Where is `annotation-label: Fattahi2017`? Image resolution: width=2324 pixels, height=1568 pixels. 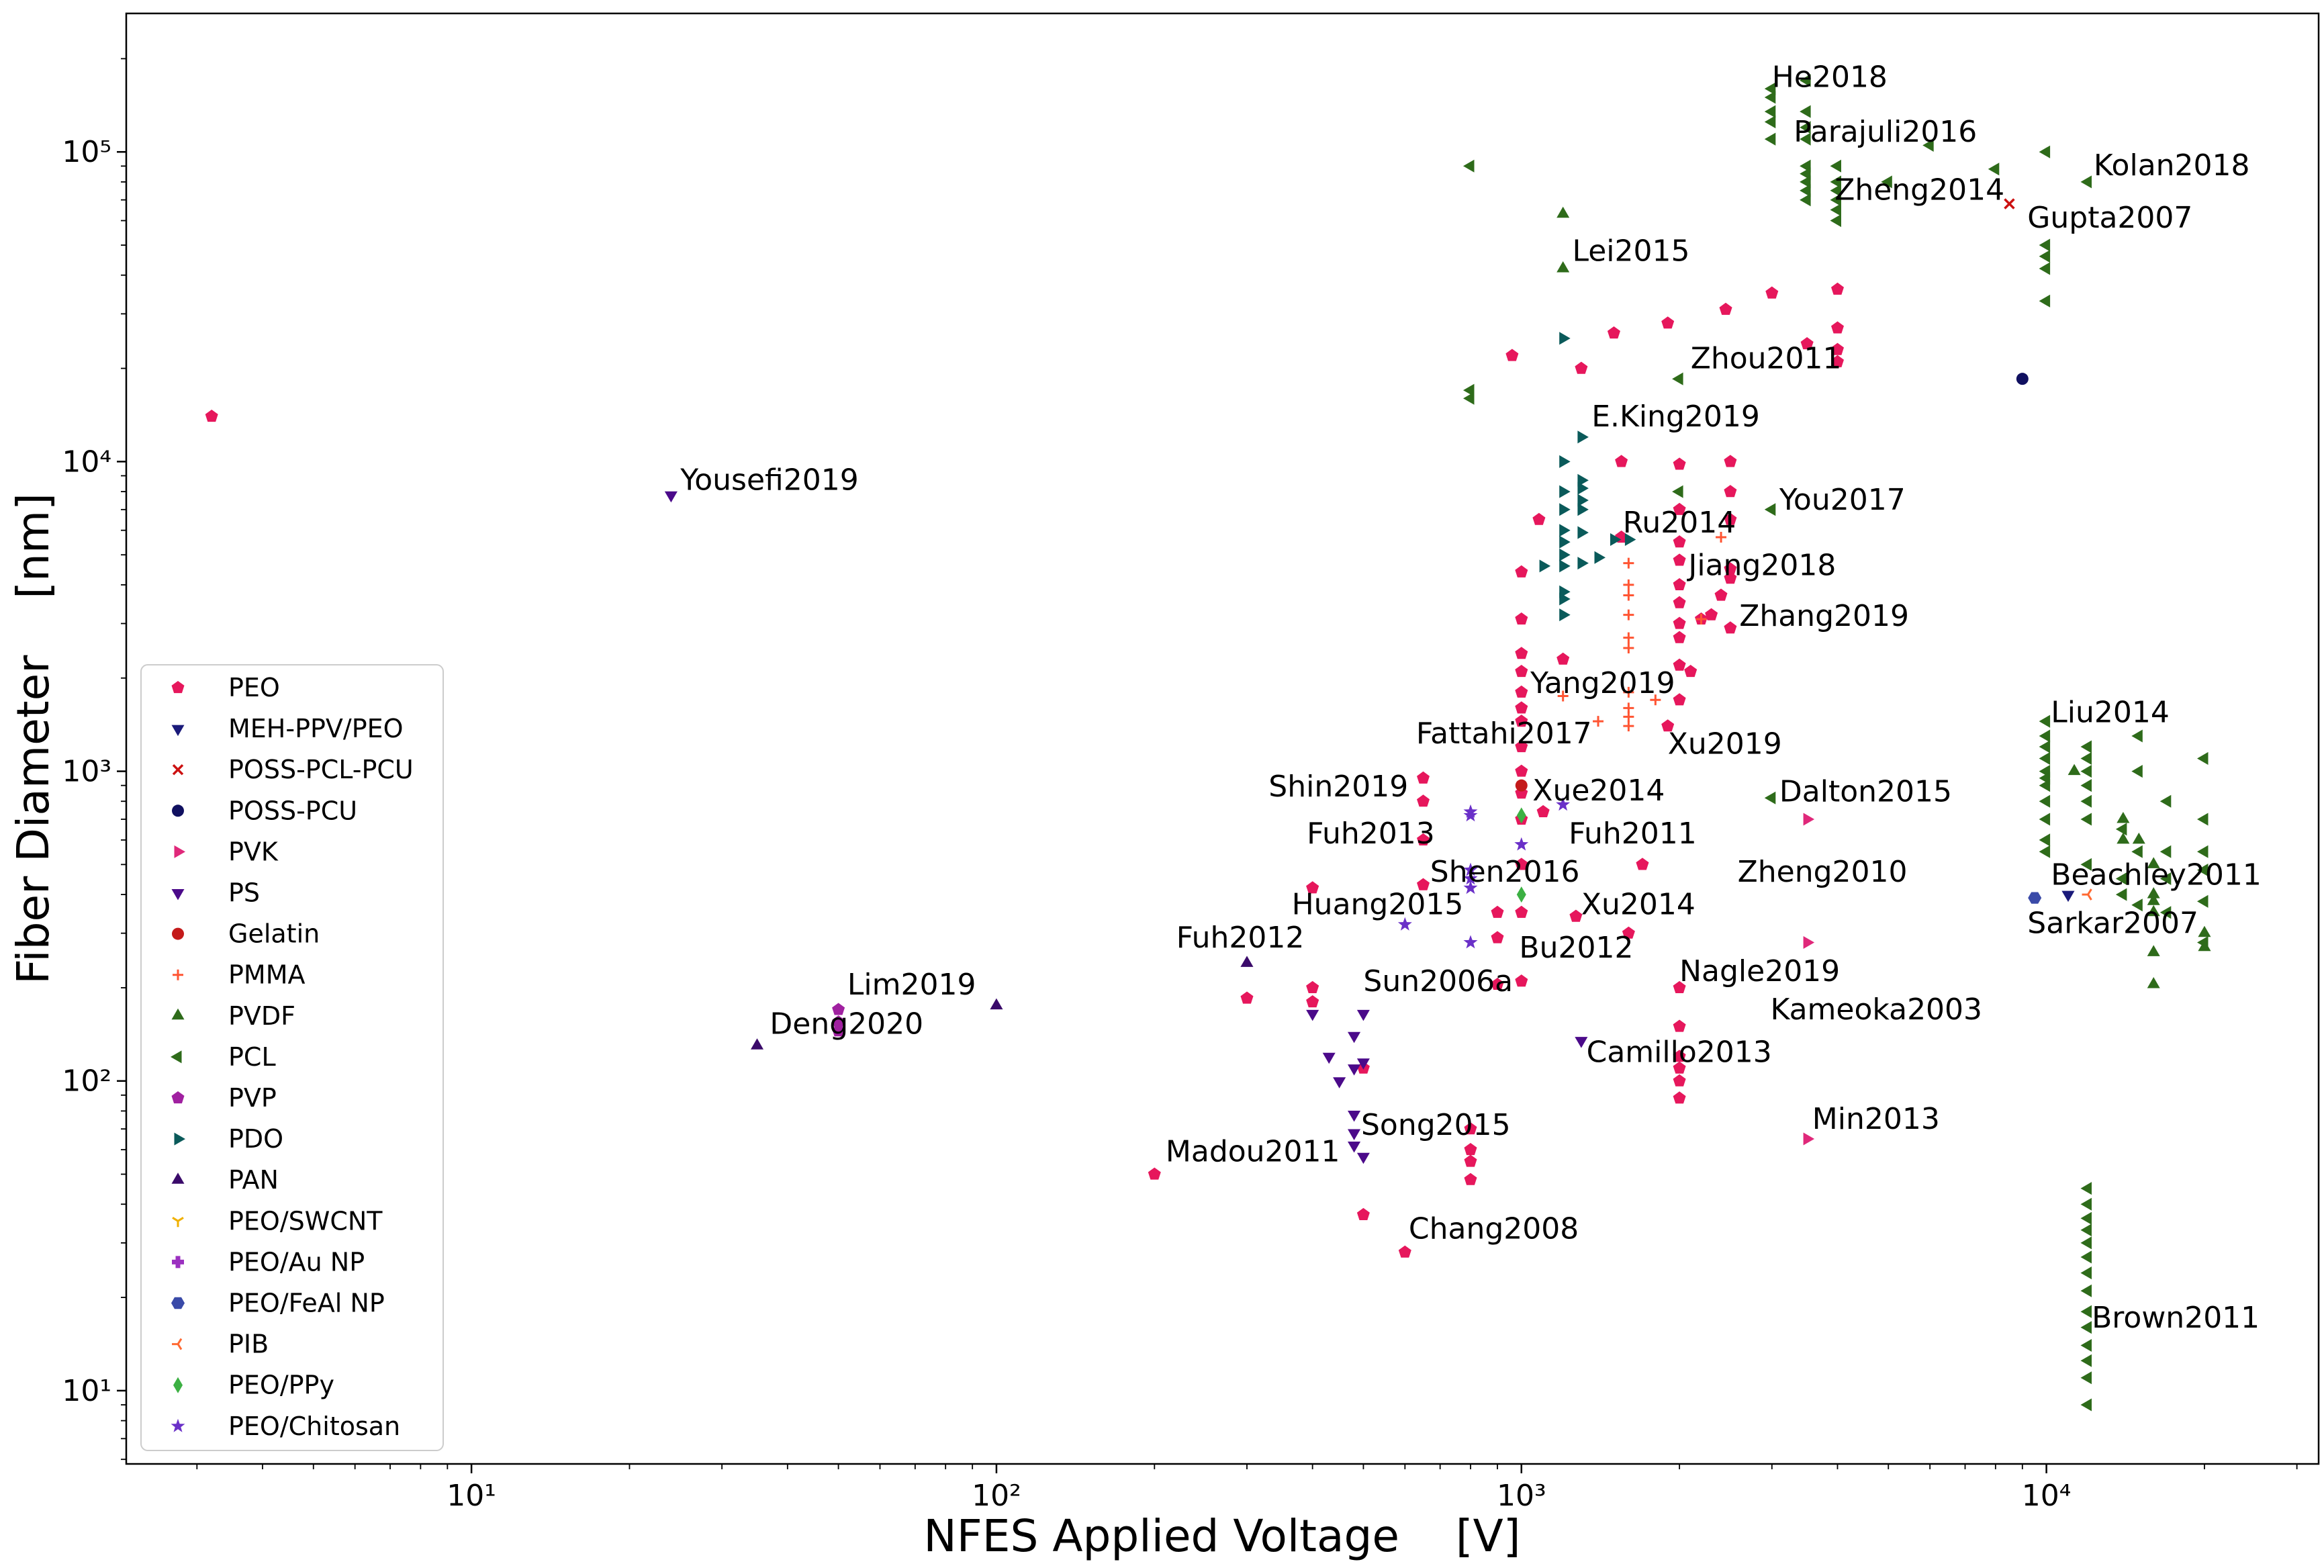 annotation-label: Fattahi2017 is located at coordinates (1504, 734).